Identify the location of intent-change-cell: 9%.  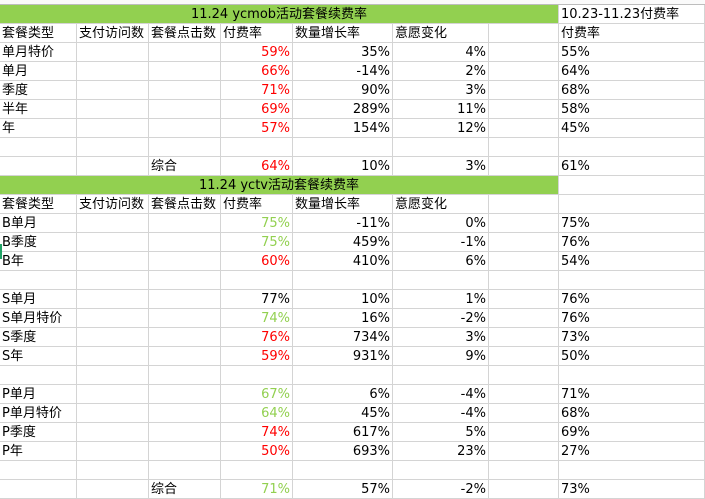
(441, 356).